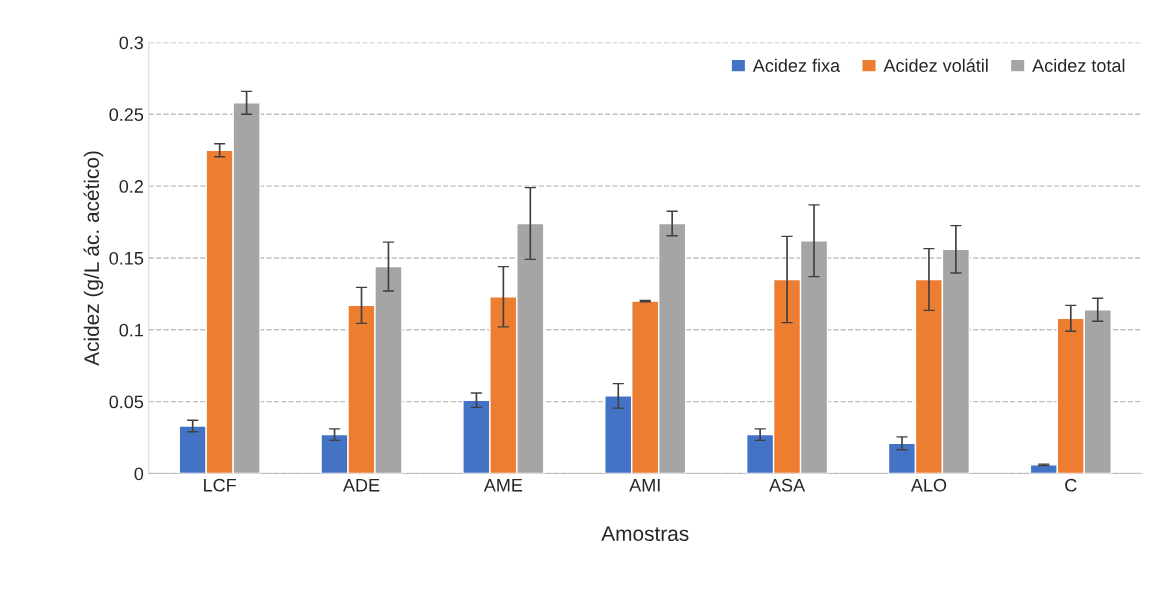  What do you see at coordinates (1071, 485) in the screenshot?
I see `x-tick-label: C` at bounding box center [1071, 485].